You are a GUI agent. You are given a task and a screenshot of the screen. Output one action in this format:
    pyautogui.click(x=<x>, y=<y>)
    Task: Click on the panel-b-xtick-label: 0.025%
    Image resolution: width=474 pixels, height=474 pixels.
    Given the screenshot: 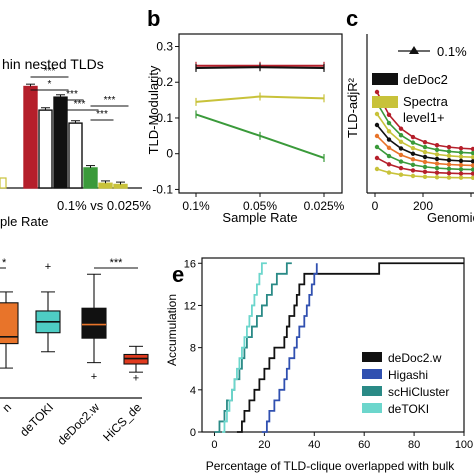 What is the action you would take?
    pyautogui.click(x=324, y=206)
    